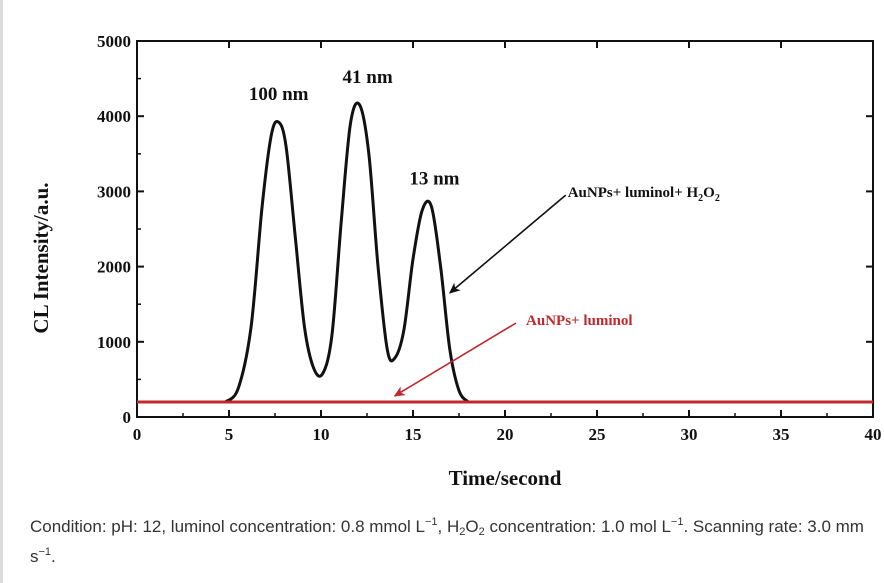  What do you see at coordinates (434, 178) in the screenshot?
I see `peak-label: 13 nm` at bounding box center [434, 178].